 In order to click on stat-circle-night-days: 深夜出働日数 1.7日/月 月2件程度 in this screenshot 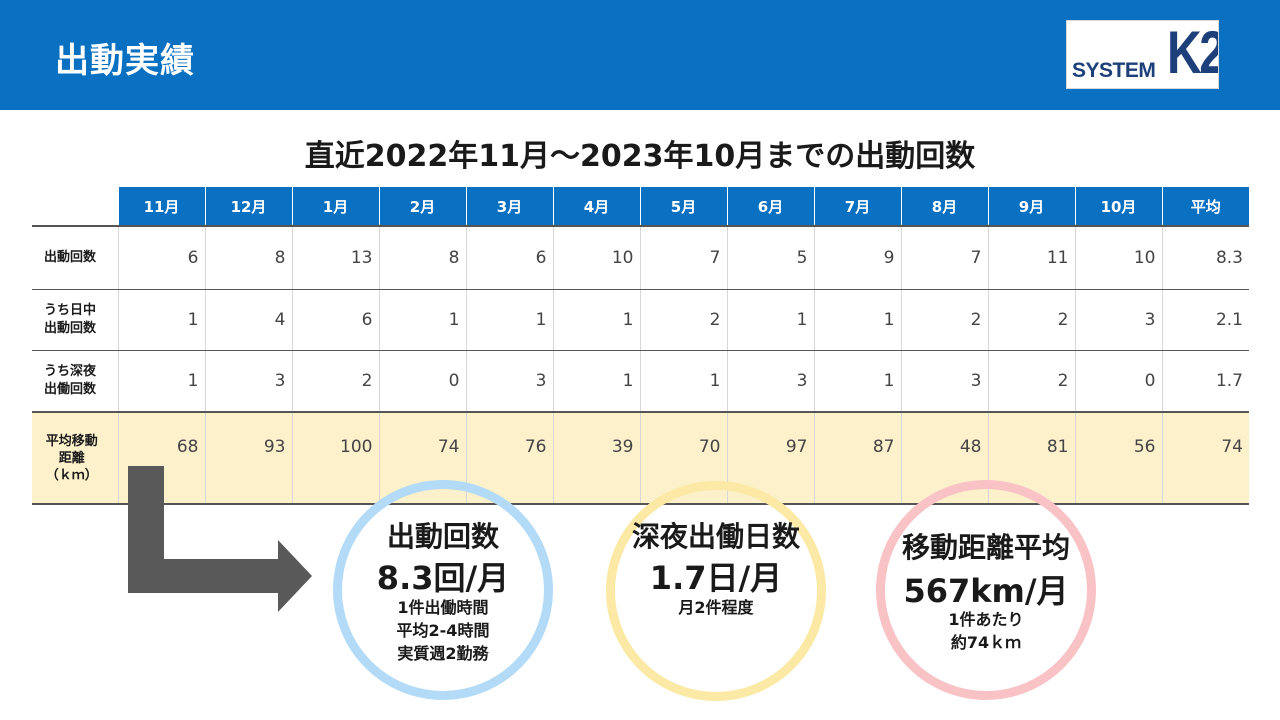, I will do `click(716, 591)`.